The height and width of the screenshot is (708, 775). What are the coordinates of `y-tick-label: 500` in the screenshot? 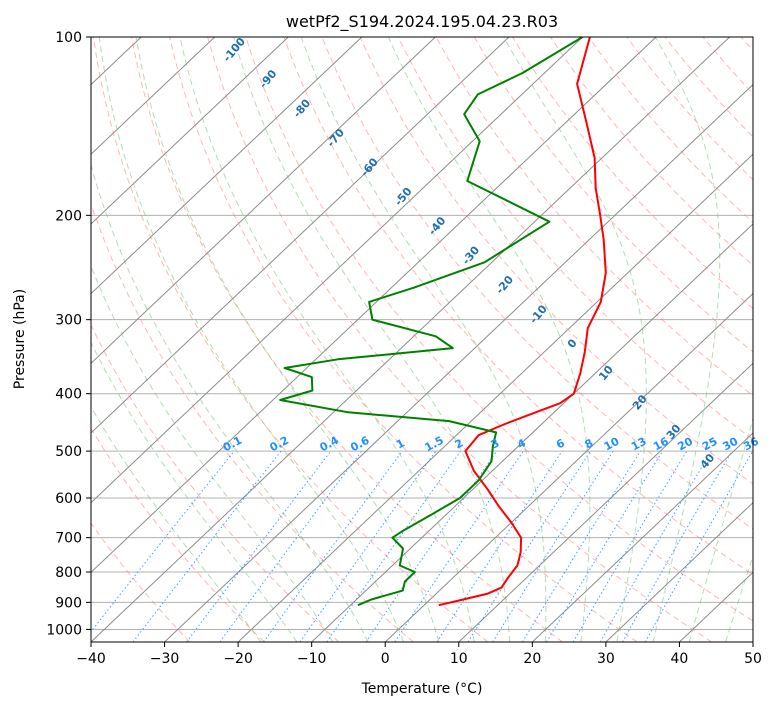 It's located at (68, 452).